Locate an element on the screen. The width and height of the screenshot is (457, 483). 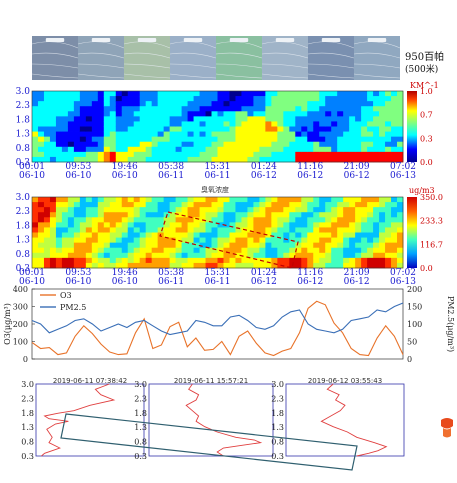
x-tick-date: 06-11 is located at coordinates (171, 282).